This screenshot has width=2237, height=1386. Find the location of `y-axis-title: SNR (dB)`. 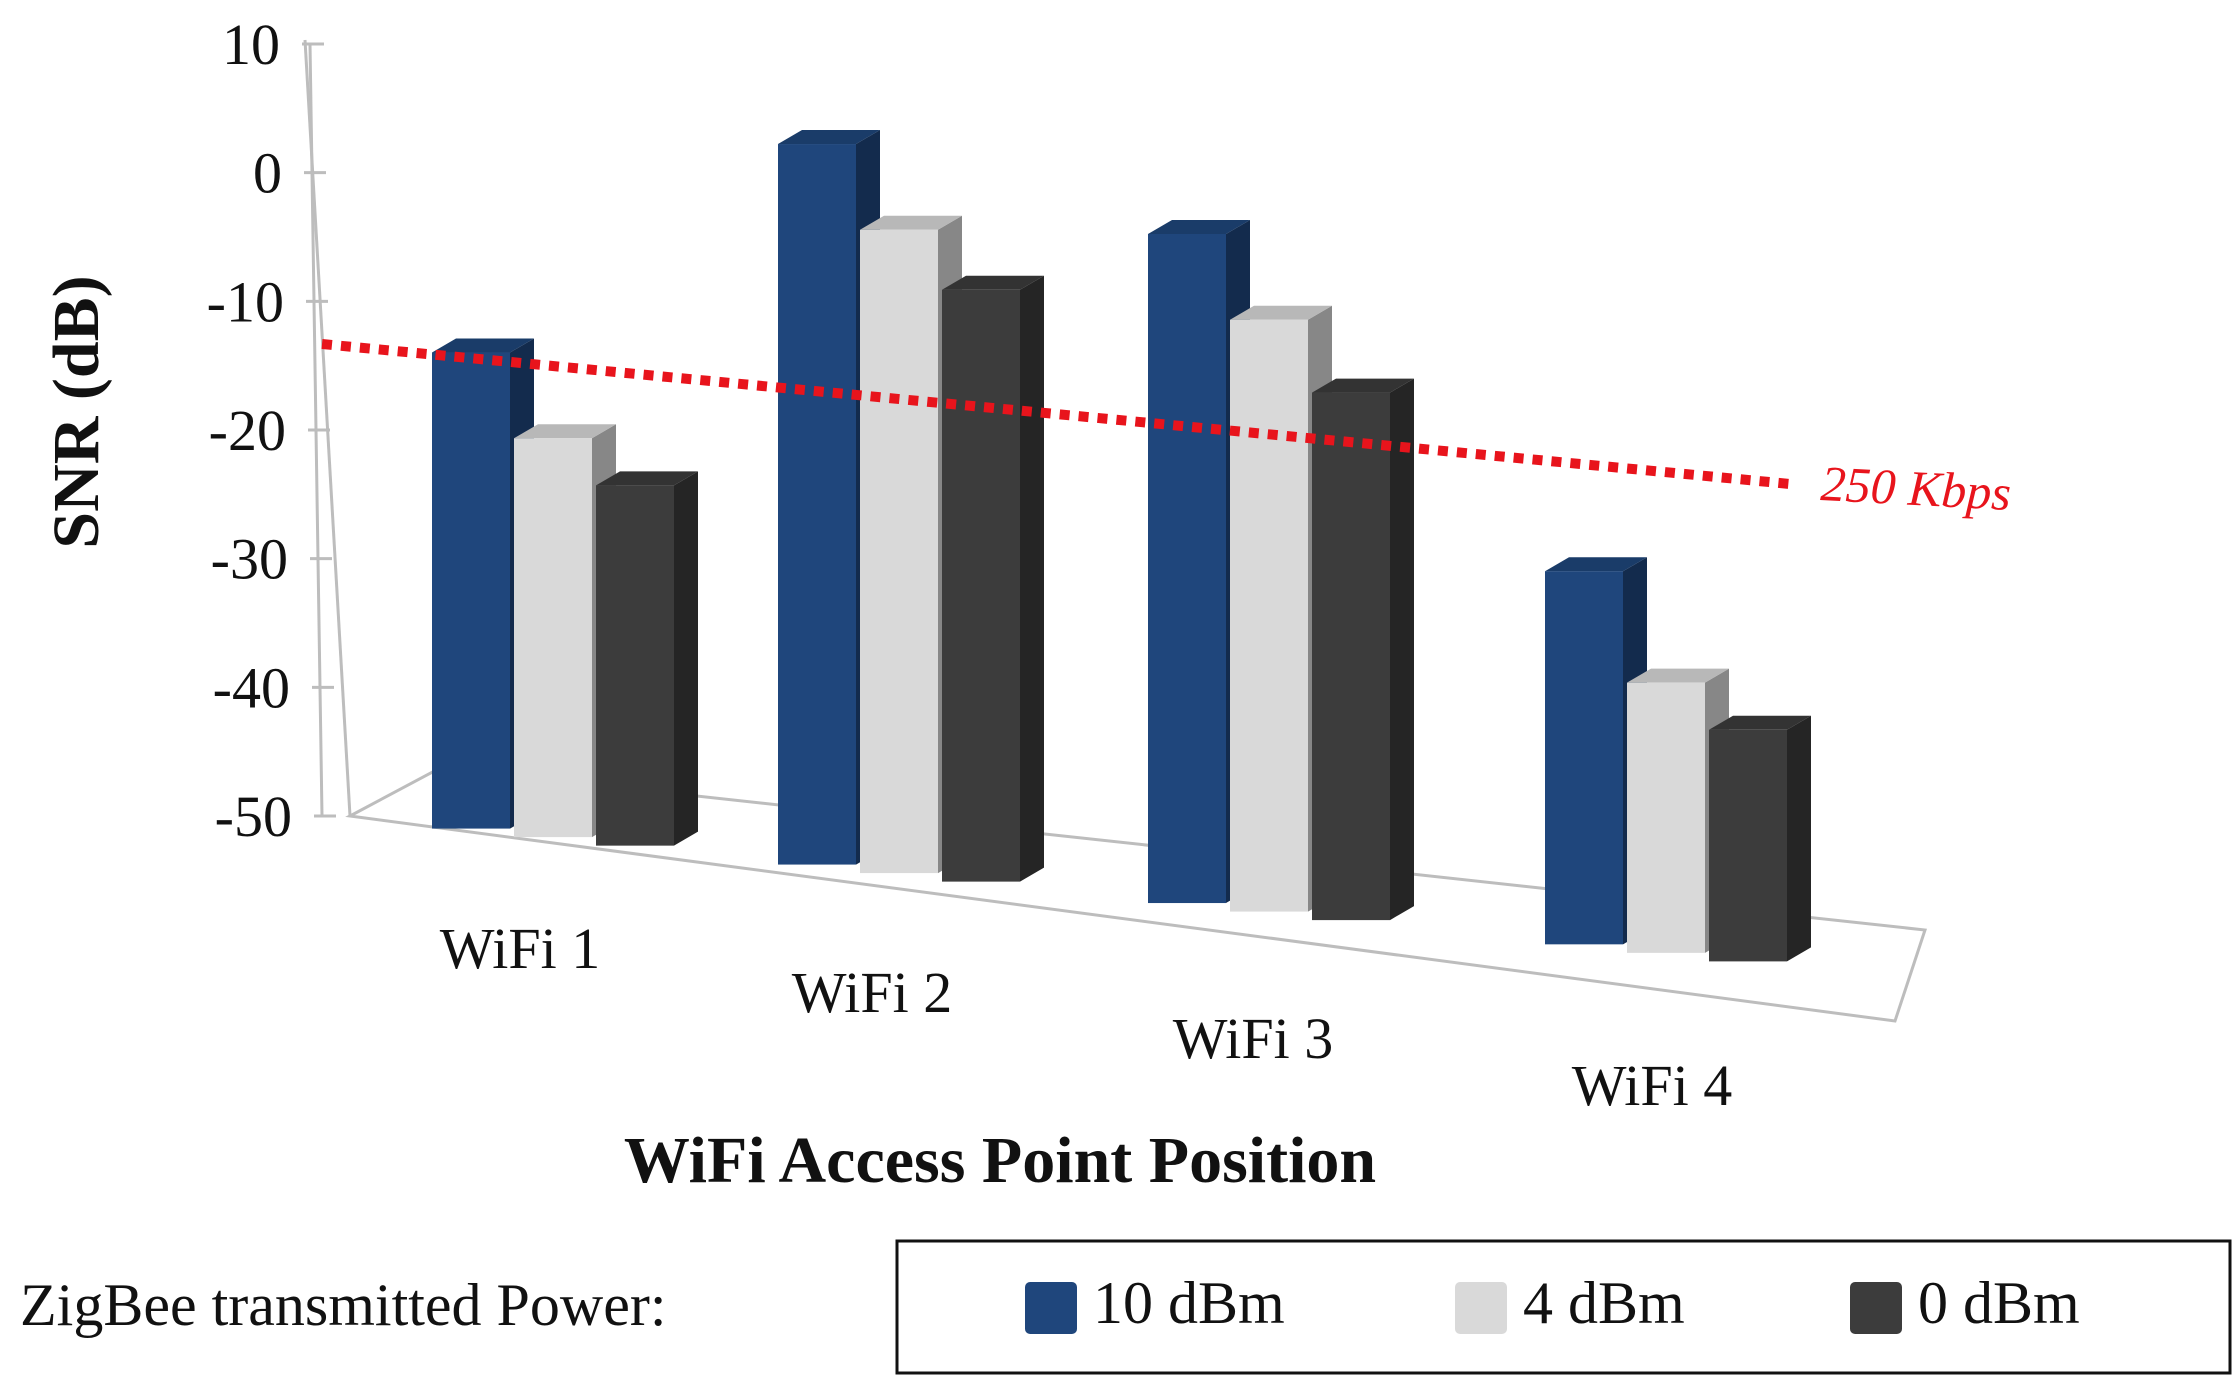

y-axis-title: SNR (dB) is located at coordinates (76, 411).